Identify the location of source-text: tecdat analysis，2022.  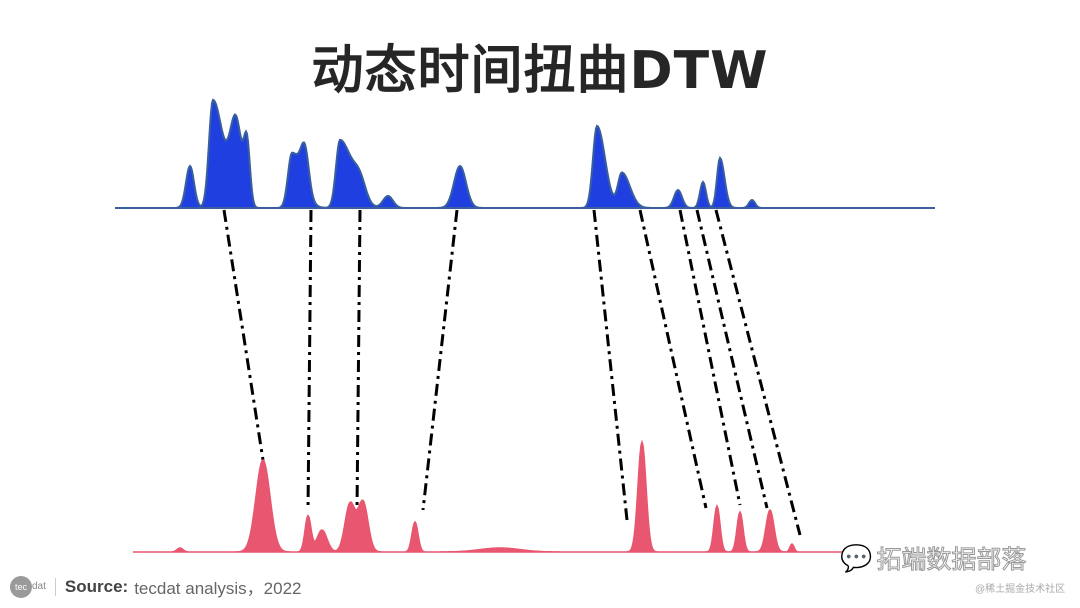
(218, 588).